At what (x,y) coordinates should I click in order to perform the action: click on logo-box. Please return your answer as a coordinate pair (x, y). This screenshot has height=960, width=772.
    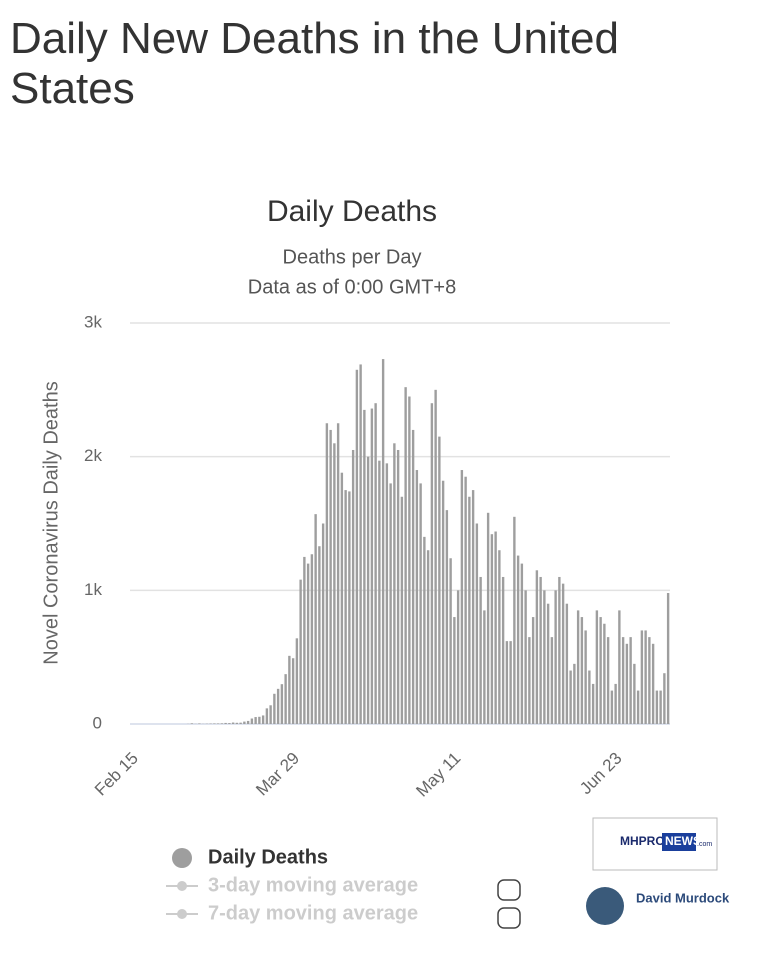
    Looking at the image, I should click on (655, 844).